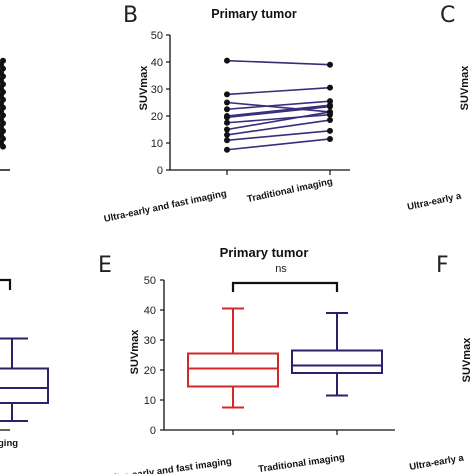 The width and height of the screenshot is (474, 474). Describe the element at coordinates (6, 284) in the screenshot. I see `panel-d-bracket-stub` at that location.